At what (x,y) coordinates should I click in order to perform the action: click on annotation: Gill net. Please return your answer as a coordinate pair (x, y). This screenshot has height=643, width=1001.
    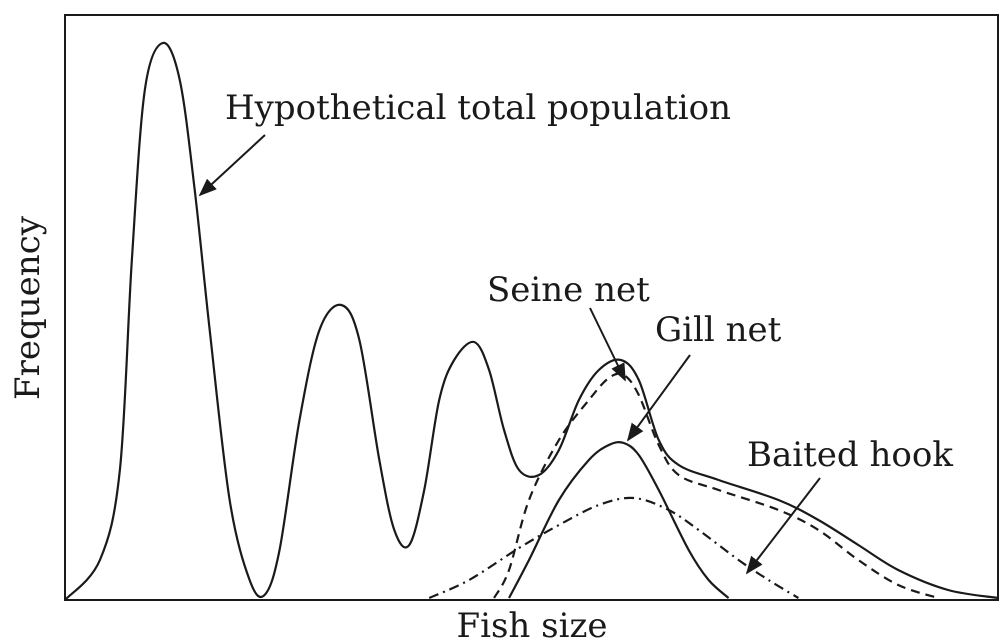
    Looking at the image, I should click on (718, 330).